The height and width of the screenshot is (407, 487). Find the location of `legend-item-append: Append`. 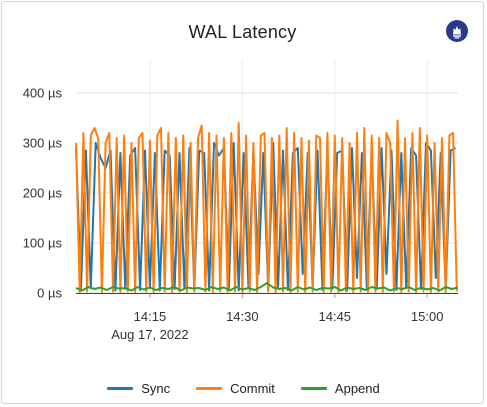

legend-item-append: Append is located at coordinates (340, 388).